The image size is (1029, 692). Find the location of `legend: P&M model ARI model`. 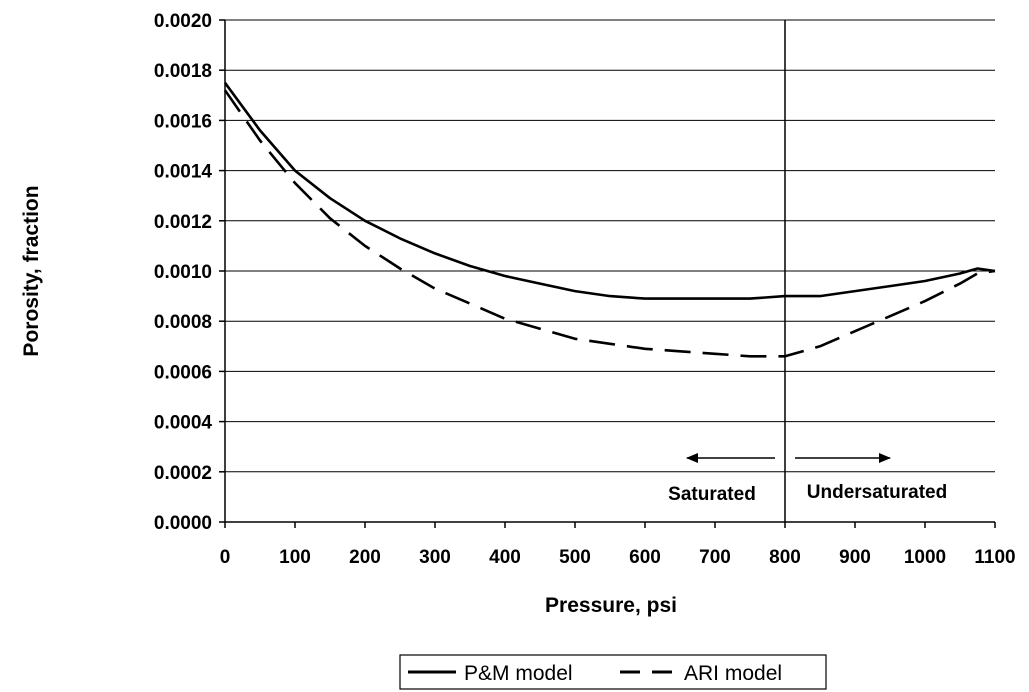

legend: P&M model ARI model is located at coordinates (613, 672).